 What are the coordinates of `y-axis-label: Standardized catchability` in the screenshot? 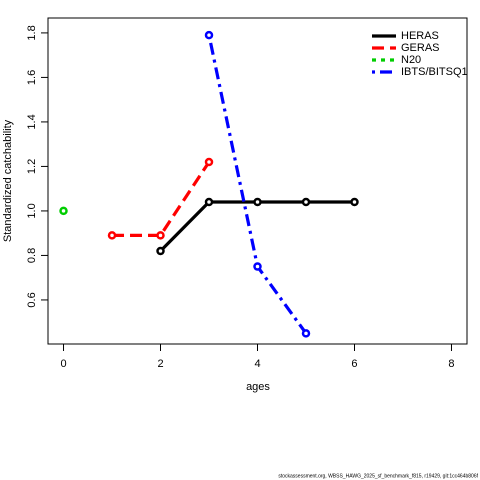 It's located at (8, 180).